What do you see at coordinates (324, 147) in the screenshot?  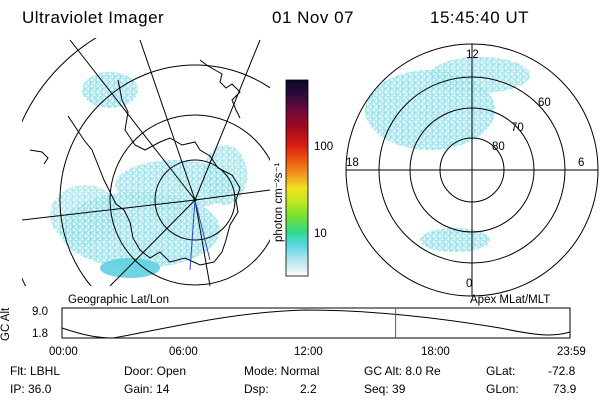 I see `colorbar-tick-100: 100` at bounding box center [324, 147].